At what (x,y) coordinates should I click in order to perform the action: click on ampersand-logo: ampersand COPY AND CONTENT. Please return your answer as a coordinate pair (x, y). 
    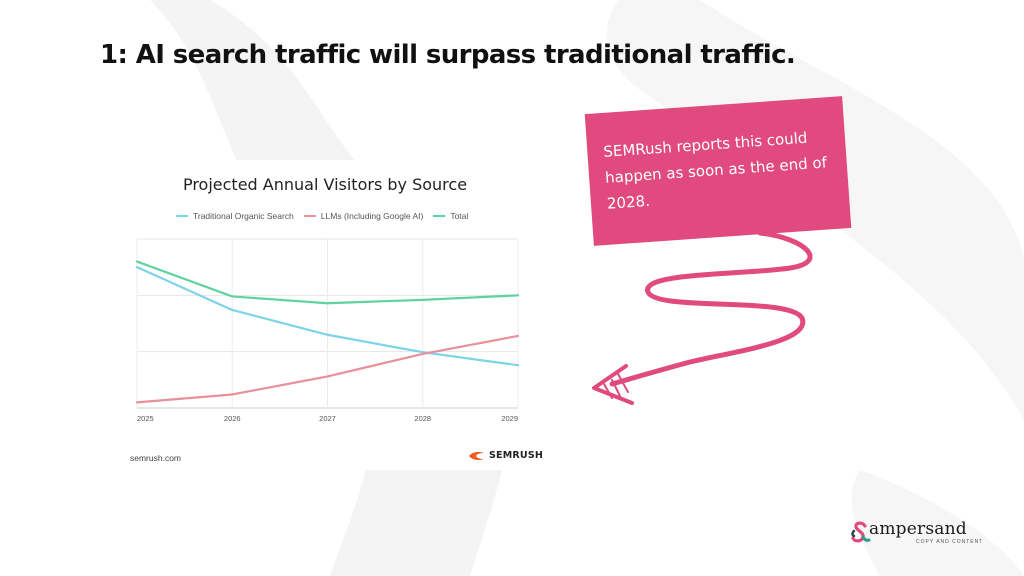
    Looking at the image, I should click on (917, 534).